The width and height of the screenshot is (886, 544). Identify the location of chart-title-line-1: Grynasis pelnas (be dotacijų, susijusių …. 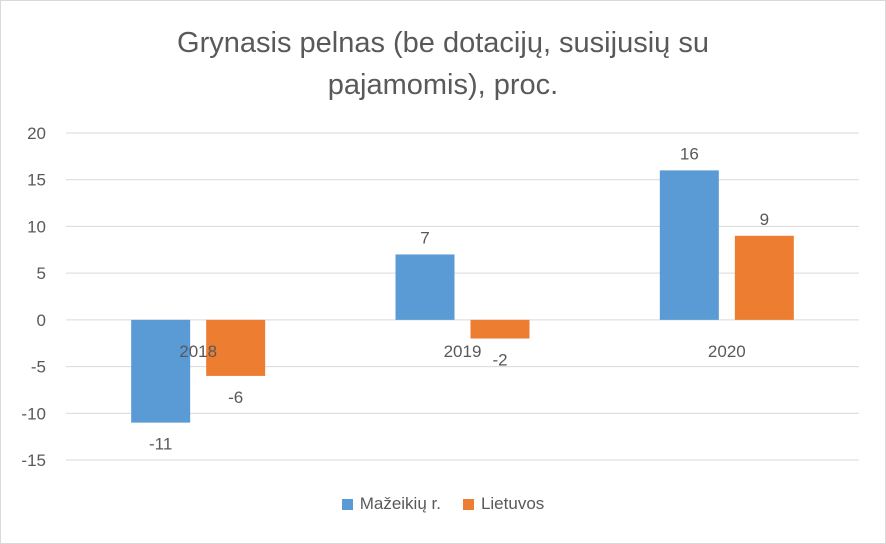
(443, 43).